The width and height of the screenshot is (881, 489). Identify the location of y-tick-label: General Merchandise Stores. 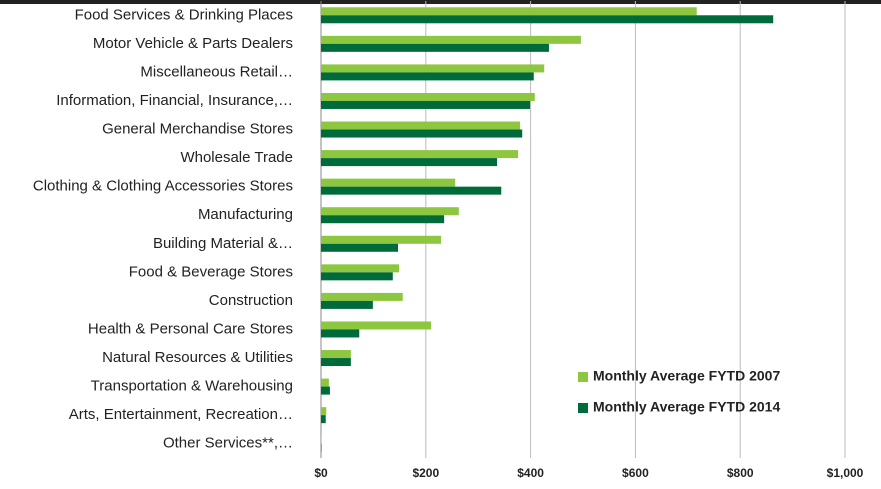
(197, 129).